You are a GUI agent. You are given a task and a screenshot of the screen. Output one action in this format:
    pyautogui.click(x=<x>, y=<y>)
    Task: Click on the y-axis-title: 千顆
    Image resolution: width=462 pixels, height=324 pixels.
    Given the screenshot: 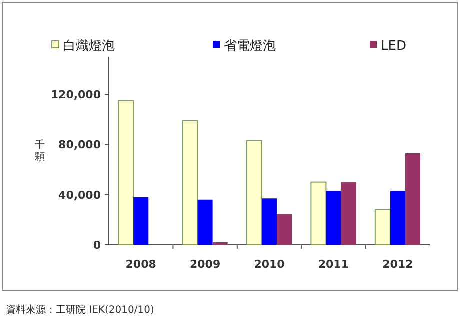 What is the action you would take?
    pyautogui.click(x=40, y=151)
    